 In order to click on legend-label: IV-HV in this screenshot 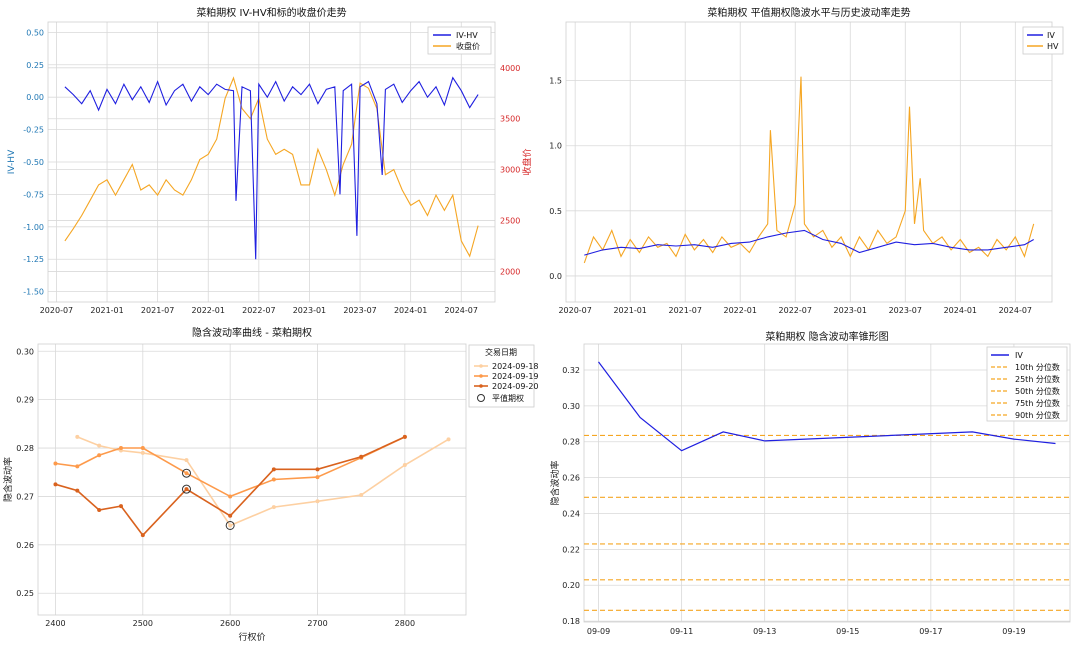, I will do `click(467, 35)`.